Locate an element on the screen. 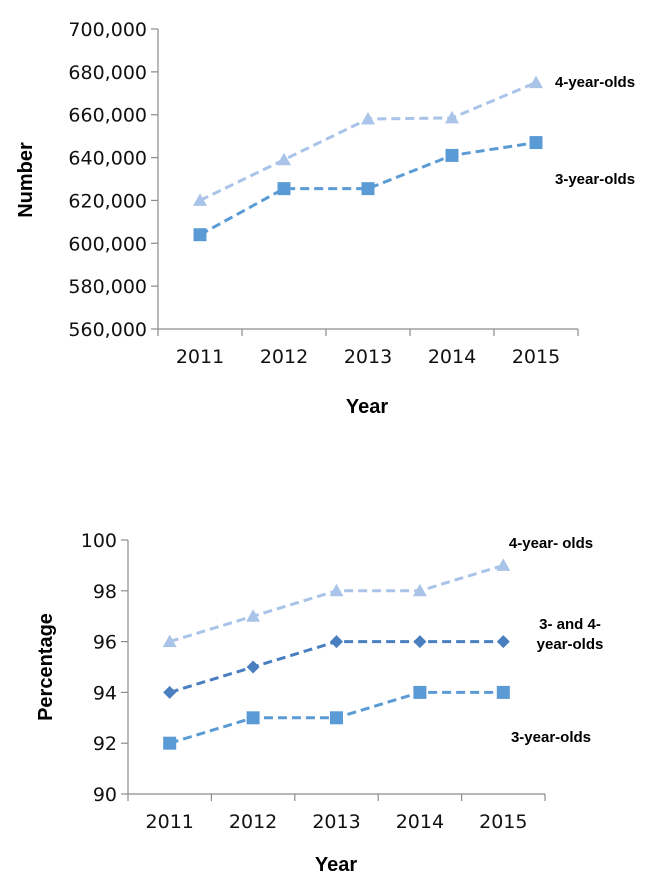 The image size is (660, 877). 3-year-olds-series-line is located at coordinates (368, 189).